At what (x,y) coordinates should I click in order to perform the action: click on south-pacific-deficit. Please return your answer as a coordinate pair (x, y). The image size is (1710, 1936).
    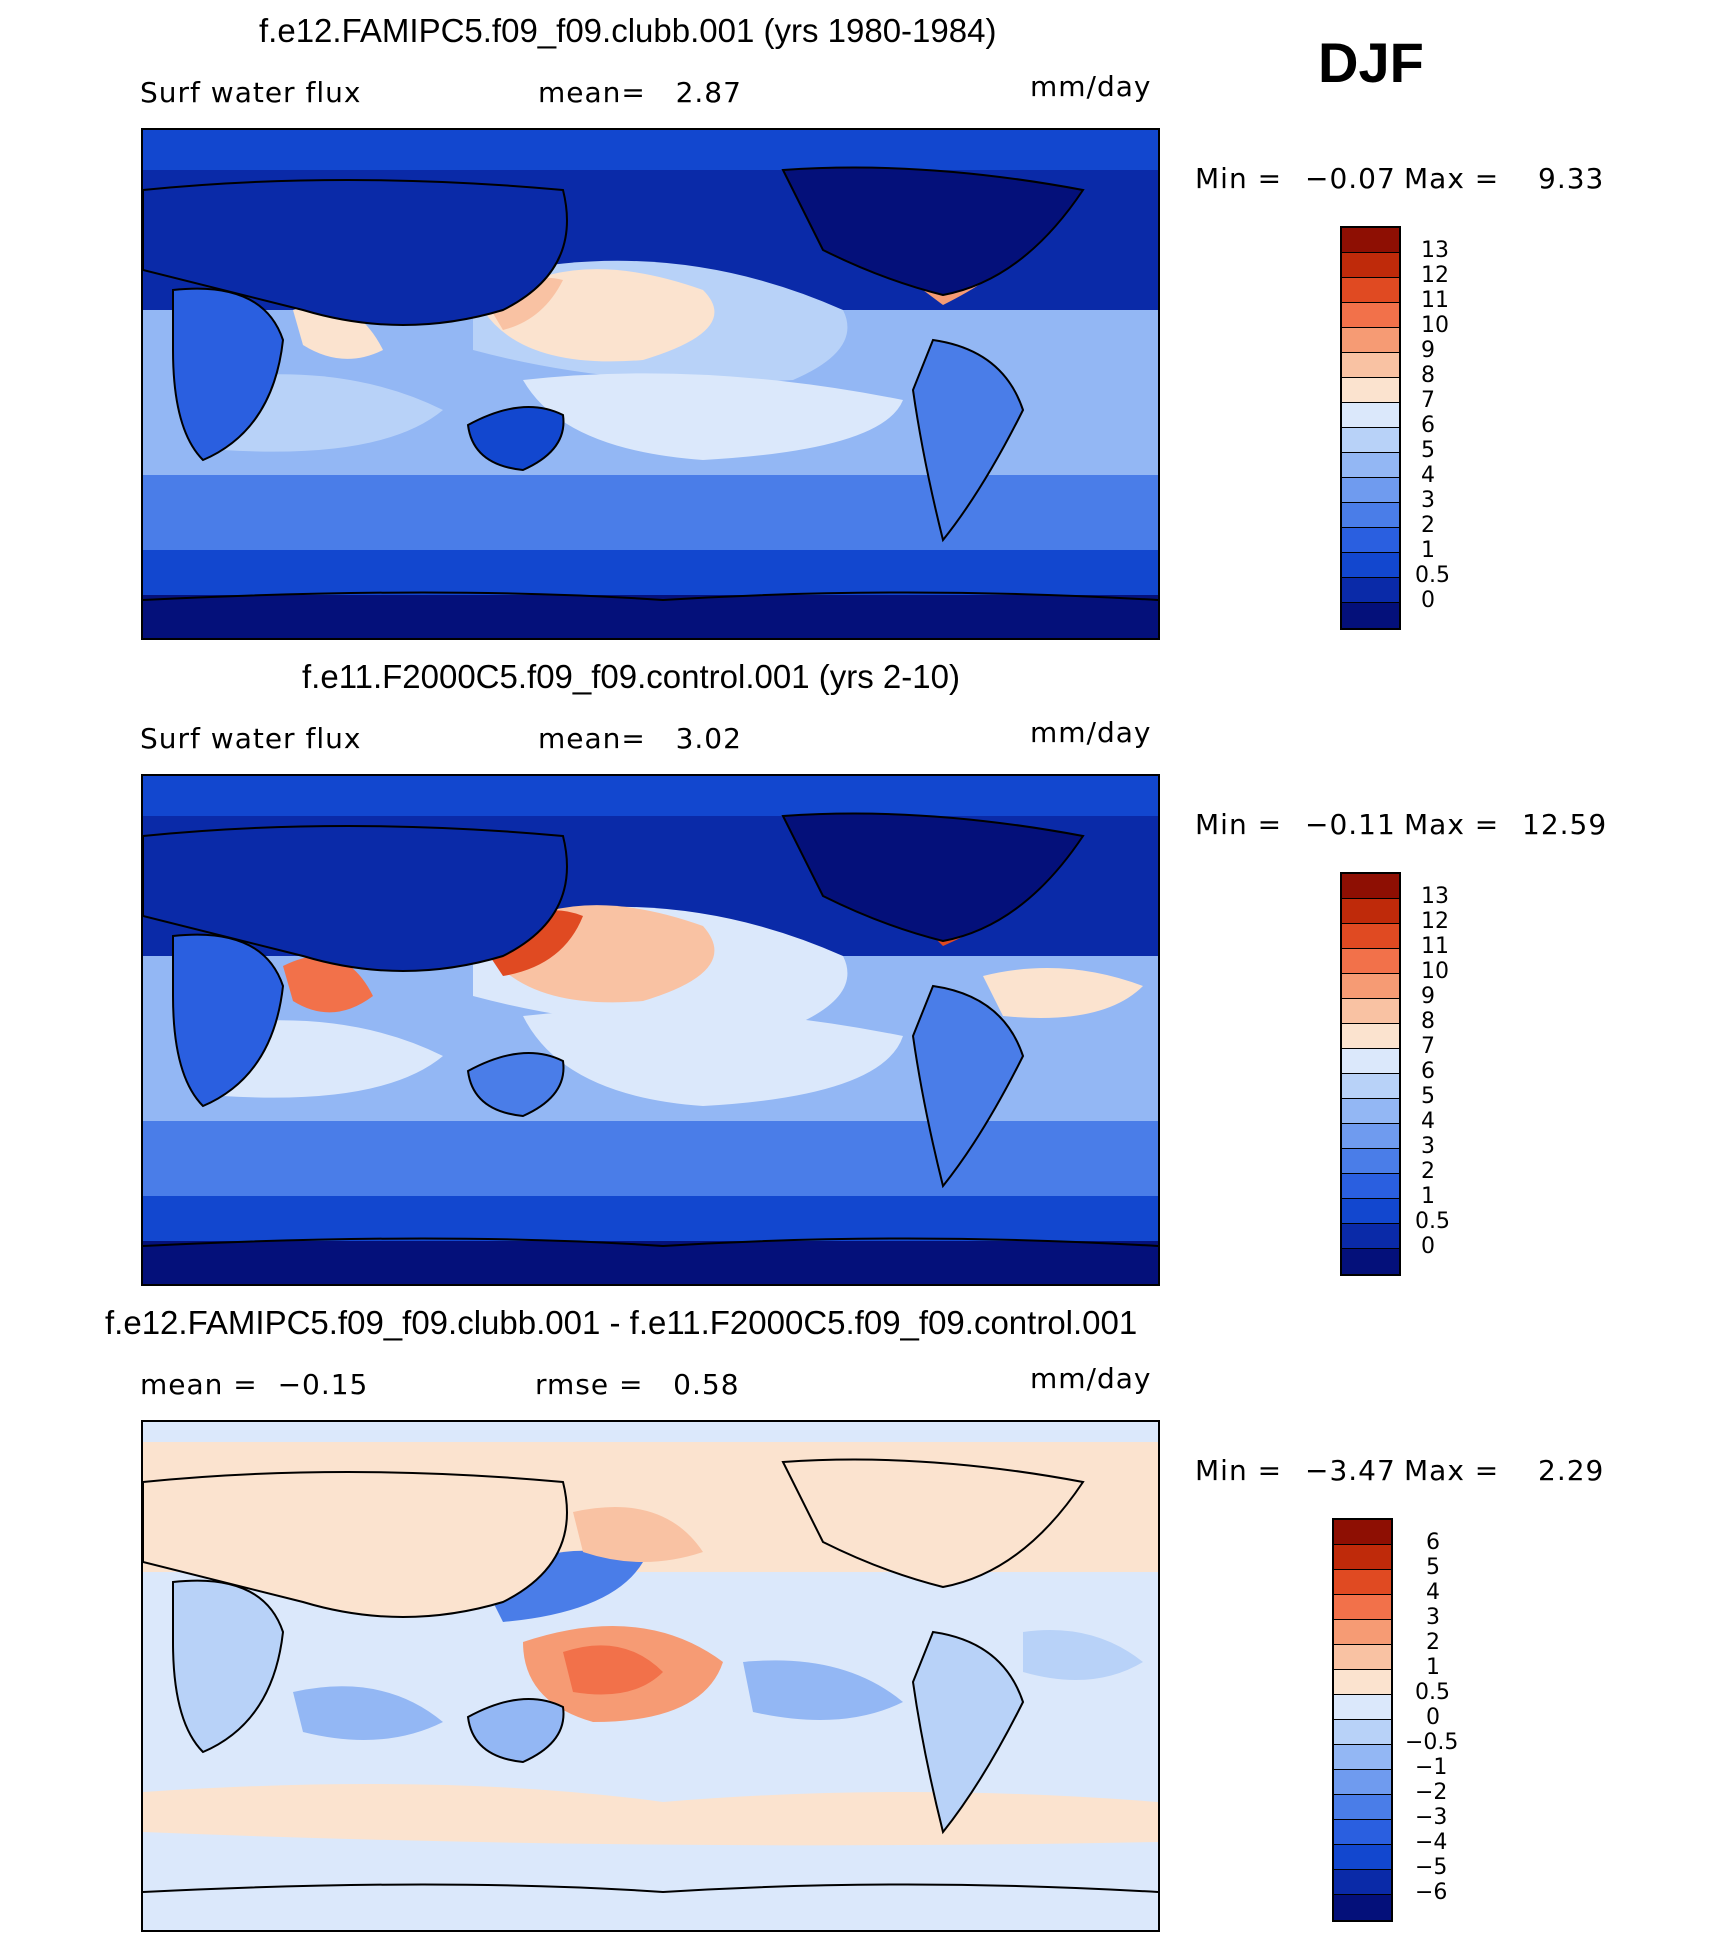
    Looking at the image, I should click on (823, 1690).